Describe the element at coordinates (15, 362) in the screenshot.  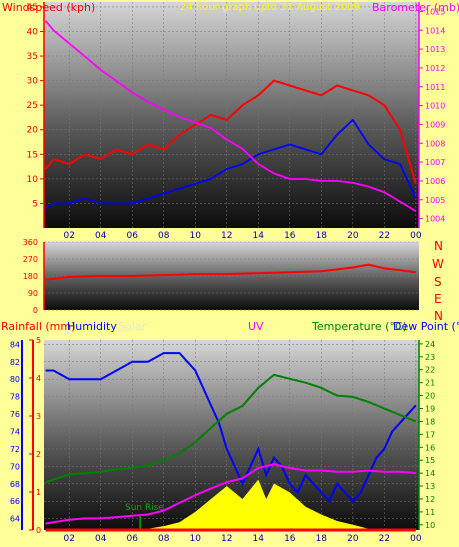
I see `humidity-tick-label: 82` at that location.